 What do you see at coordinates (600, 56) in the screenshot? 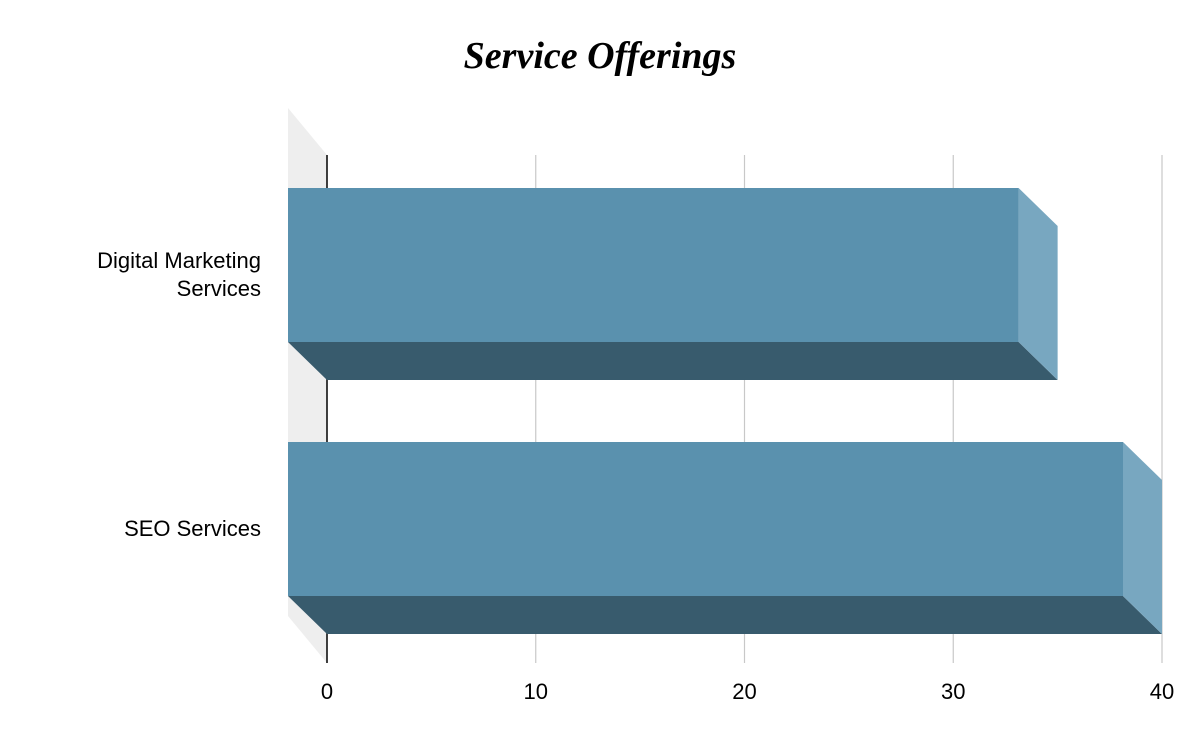
I see `chart-title: Service Offerings` at bounding box center [600, 56].